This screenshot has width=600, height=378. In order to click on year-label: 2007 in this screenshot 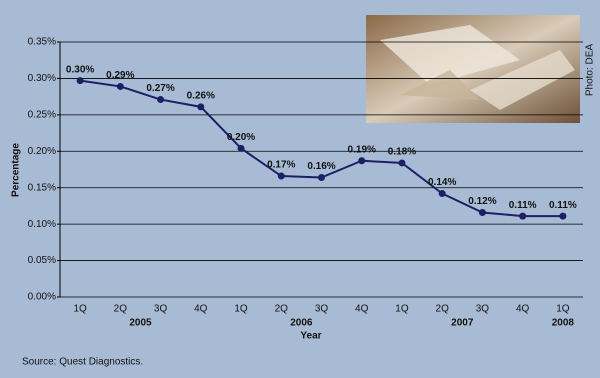, I will do `click(462, 323)`.